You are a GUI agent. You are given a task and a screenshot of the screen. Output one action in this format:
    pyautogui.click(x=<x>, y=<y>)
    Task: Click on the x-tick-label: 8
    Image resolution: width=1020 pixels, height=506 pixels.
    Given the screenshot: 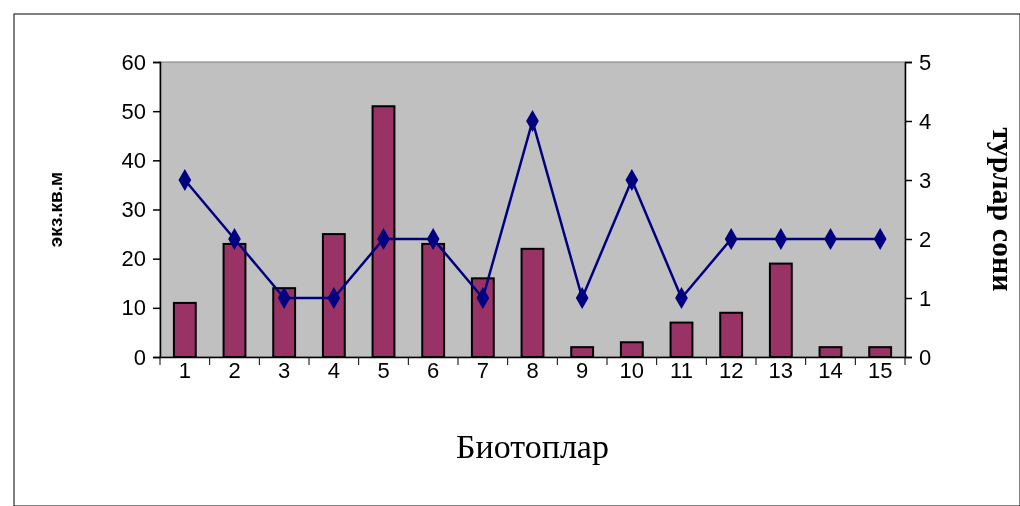 What is the action you would take?
    pyautogui.click(x=532, y=370)
    